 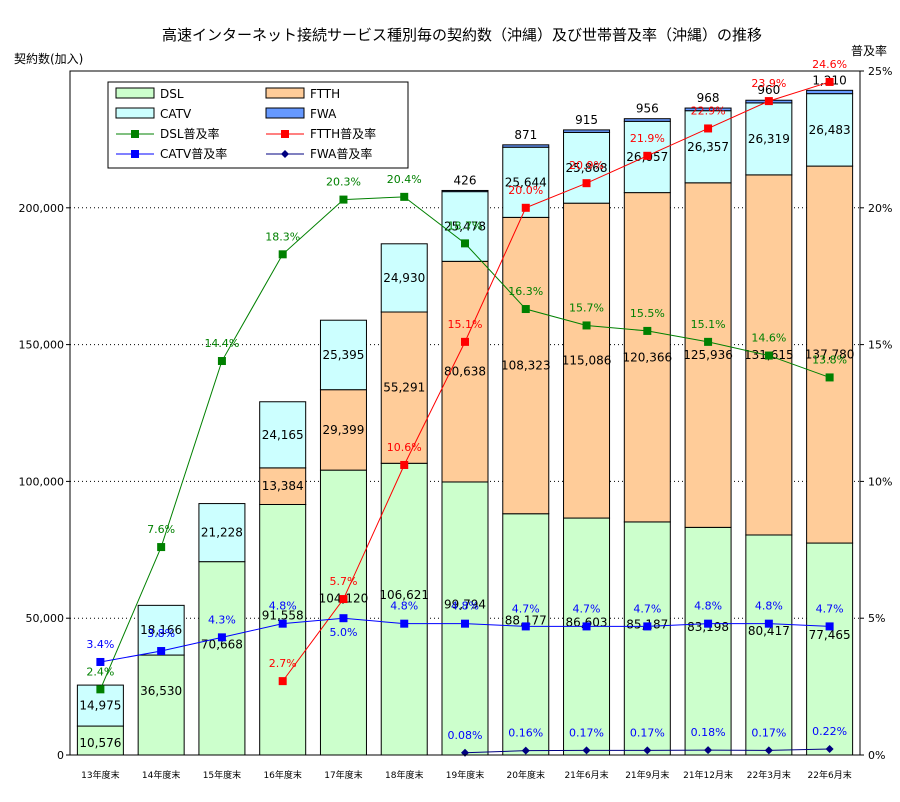 I want to click on line-label-FTTH普及率: 20.9%, so click(x=586, y=165).